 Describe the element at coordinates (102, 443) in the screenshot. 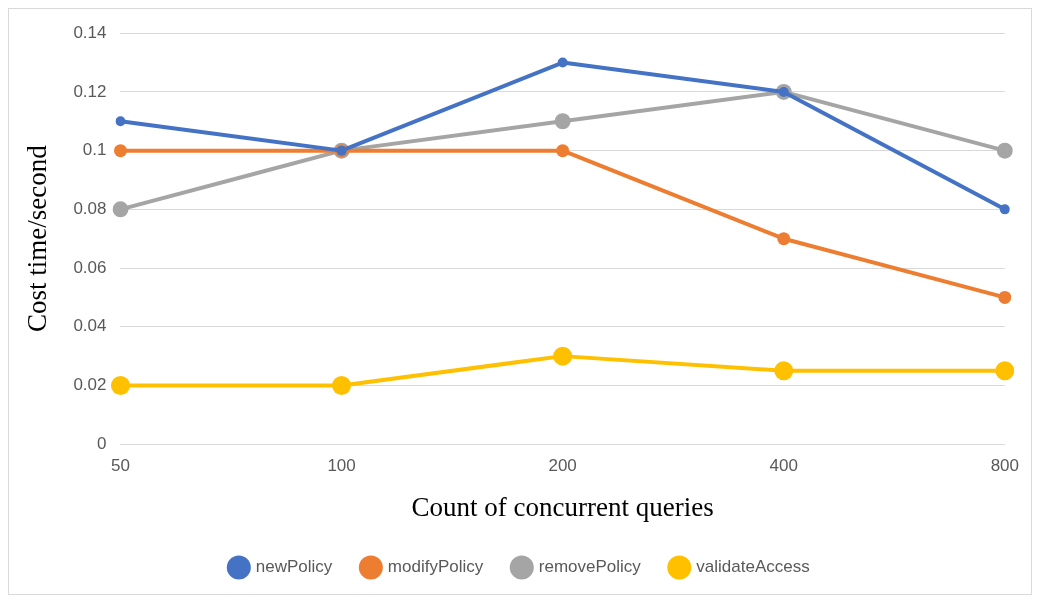

I see `y-tick-label: 0` at that location.